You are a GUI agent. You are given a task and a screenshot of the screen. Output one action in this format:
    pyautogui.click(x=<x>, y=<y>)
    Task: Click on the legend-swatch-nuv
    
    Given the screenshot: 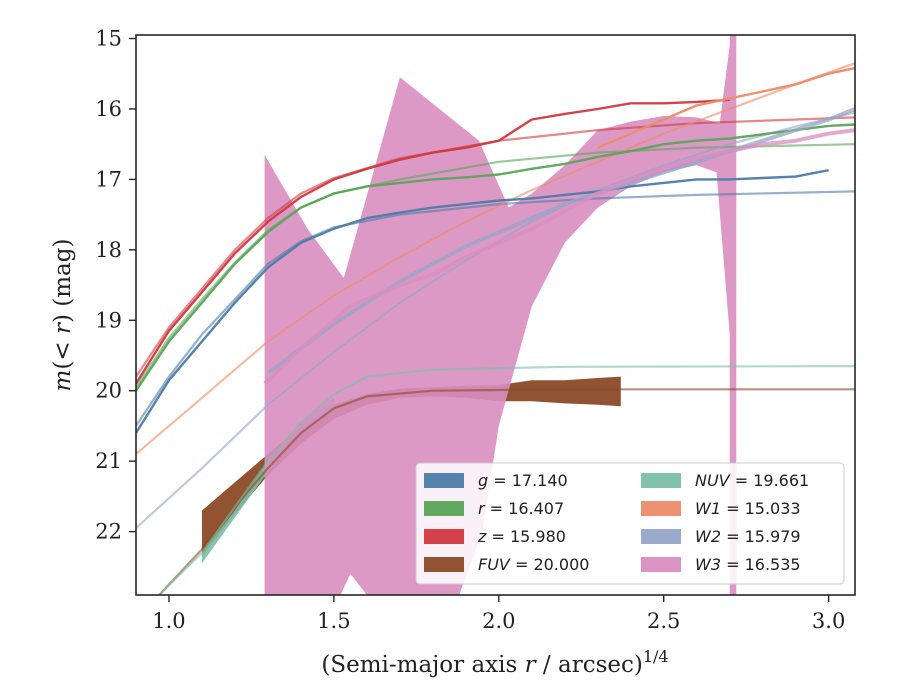 What is the action you would take?
    pyautogui.click(x=661, y=480)
    